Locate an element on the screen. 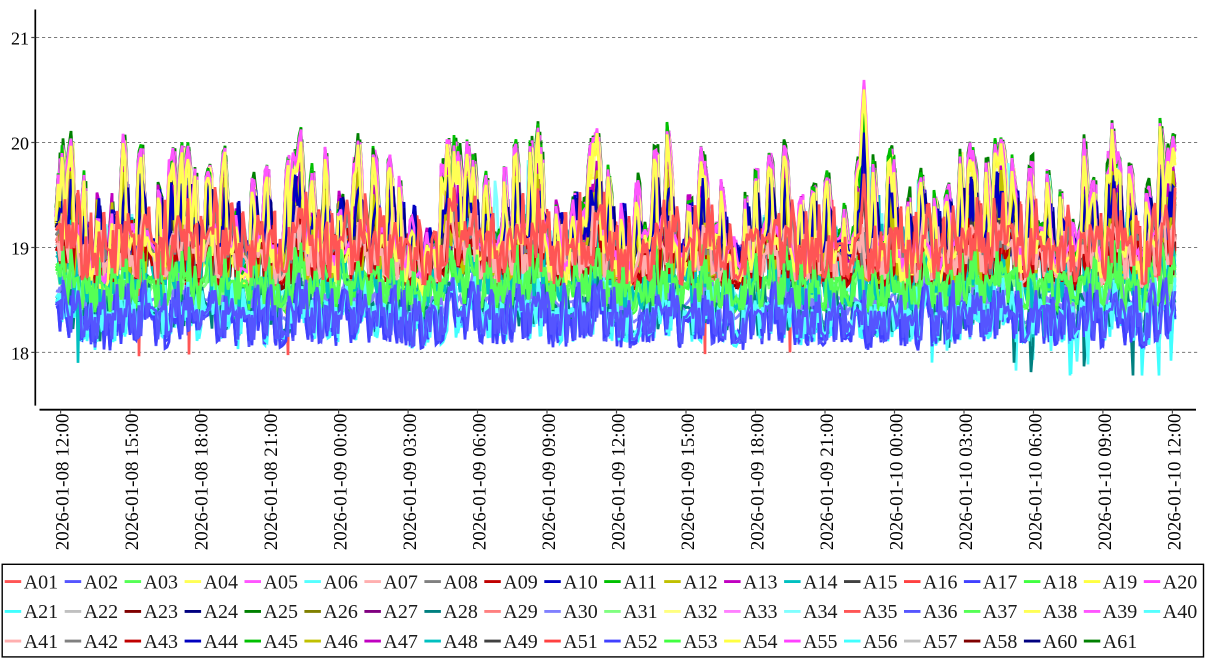 This screenshot has width=1207, height=665. svg-text: 20 is located at coordinates (20, 144).